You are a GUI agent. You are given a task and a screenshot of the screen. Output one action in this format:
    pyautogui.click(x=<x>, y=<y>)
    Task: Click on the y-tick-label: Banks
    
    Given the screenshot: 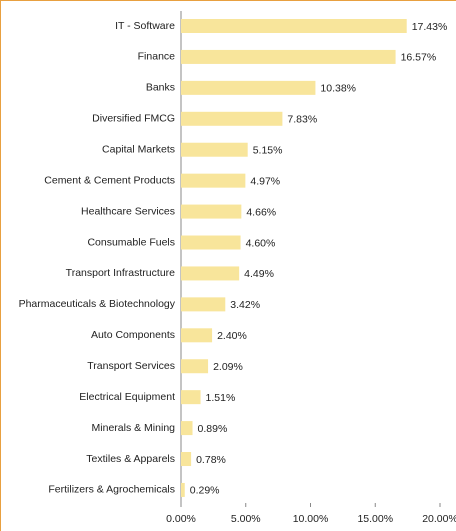 What is the action you would take?
    pyautogui.click(x=160, y=88)
    